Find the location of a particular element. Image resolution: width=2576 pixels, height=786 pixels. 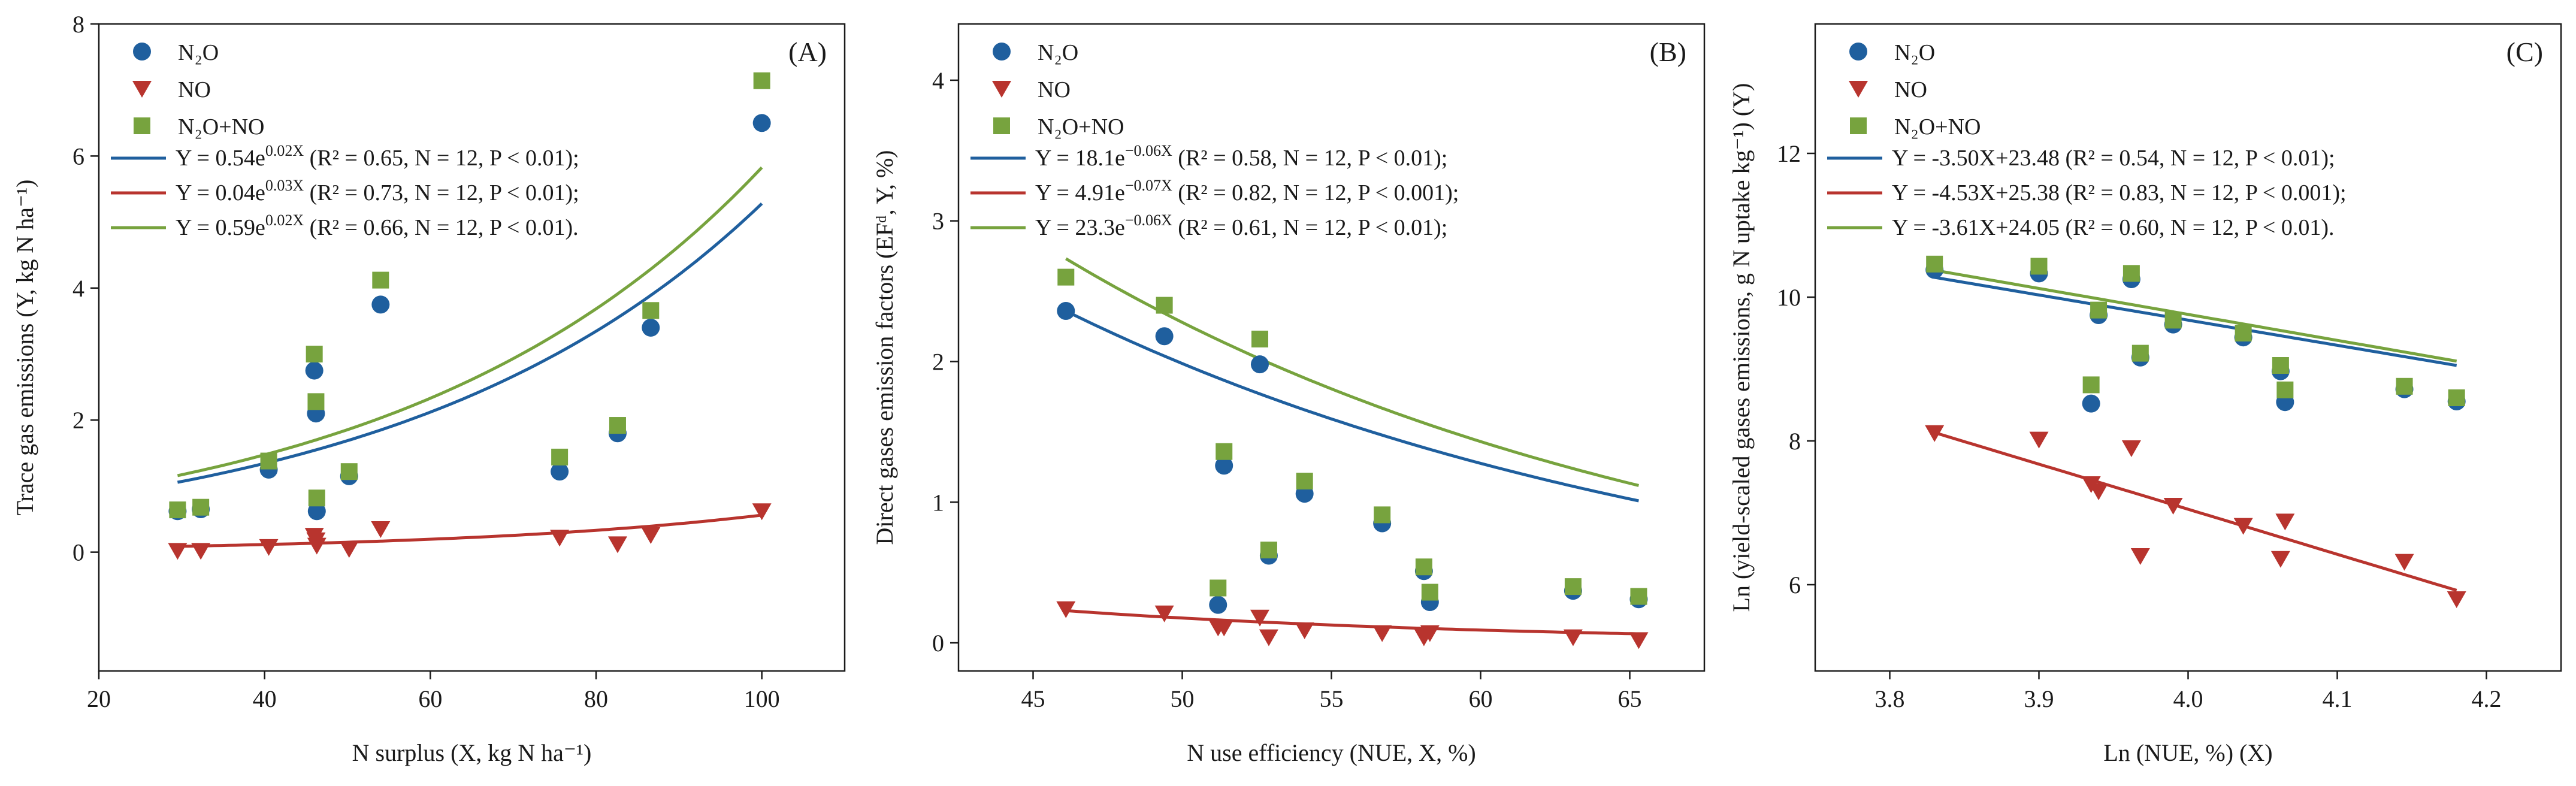

y-tick-label: 10 is located at coordinates (1789, 297).